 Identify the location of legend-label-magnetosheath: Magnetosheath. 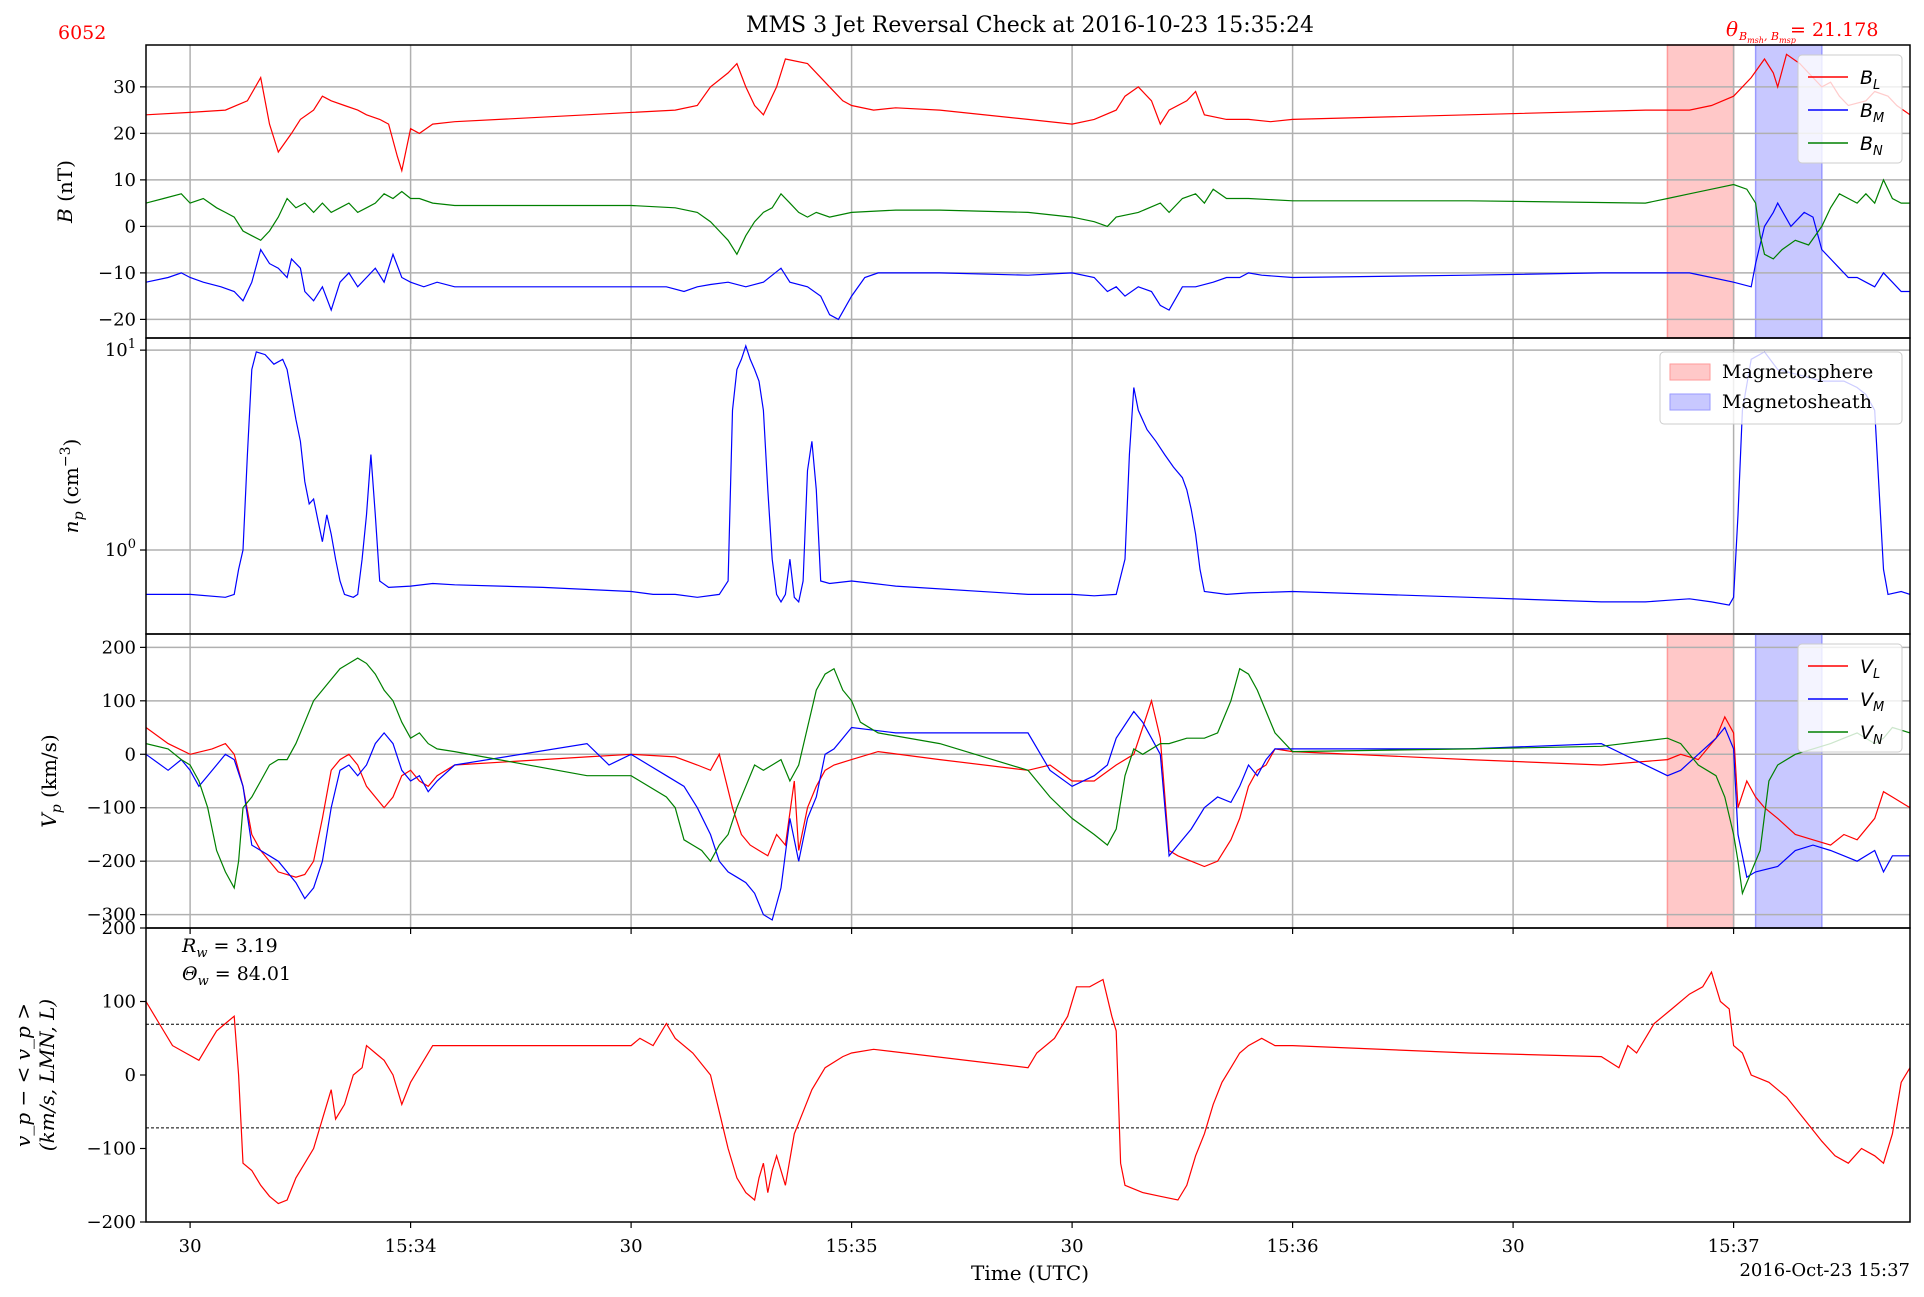
(1797, 402).